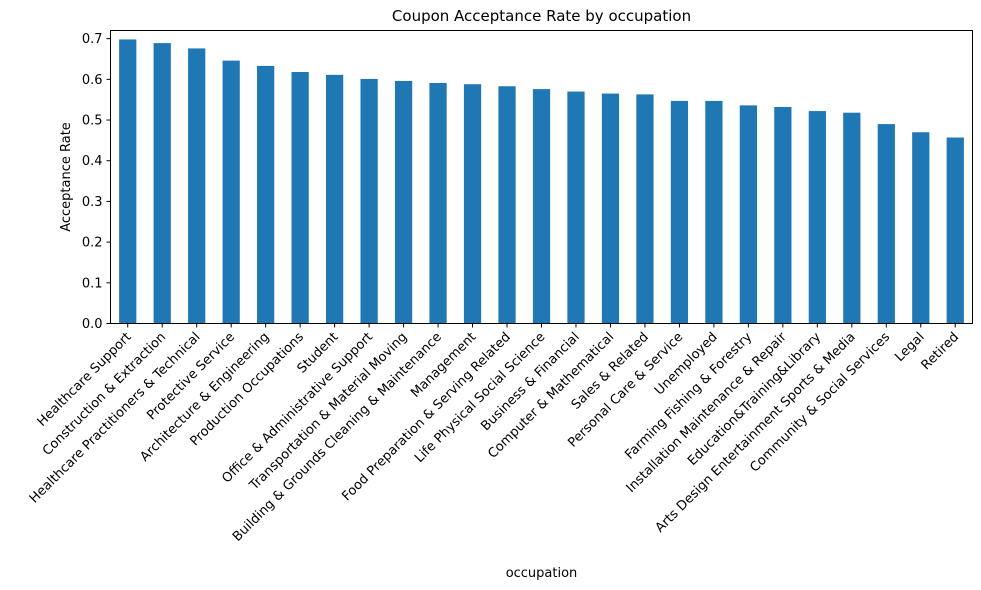 This screenshot has width=981, height=590. What do you see at coordinates (542, 573) in the screenshot?
I see `x-axis-label: occupation` at bounding box center [542, 573].